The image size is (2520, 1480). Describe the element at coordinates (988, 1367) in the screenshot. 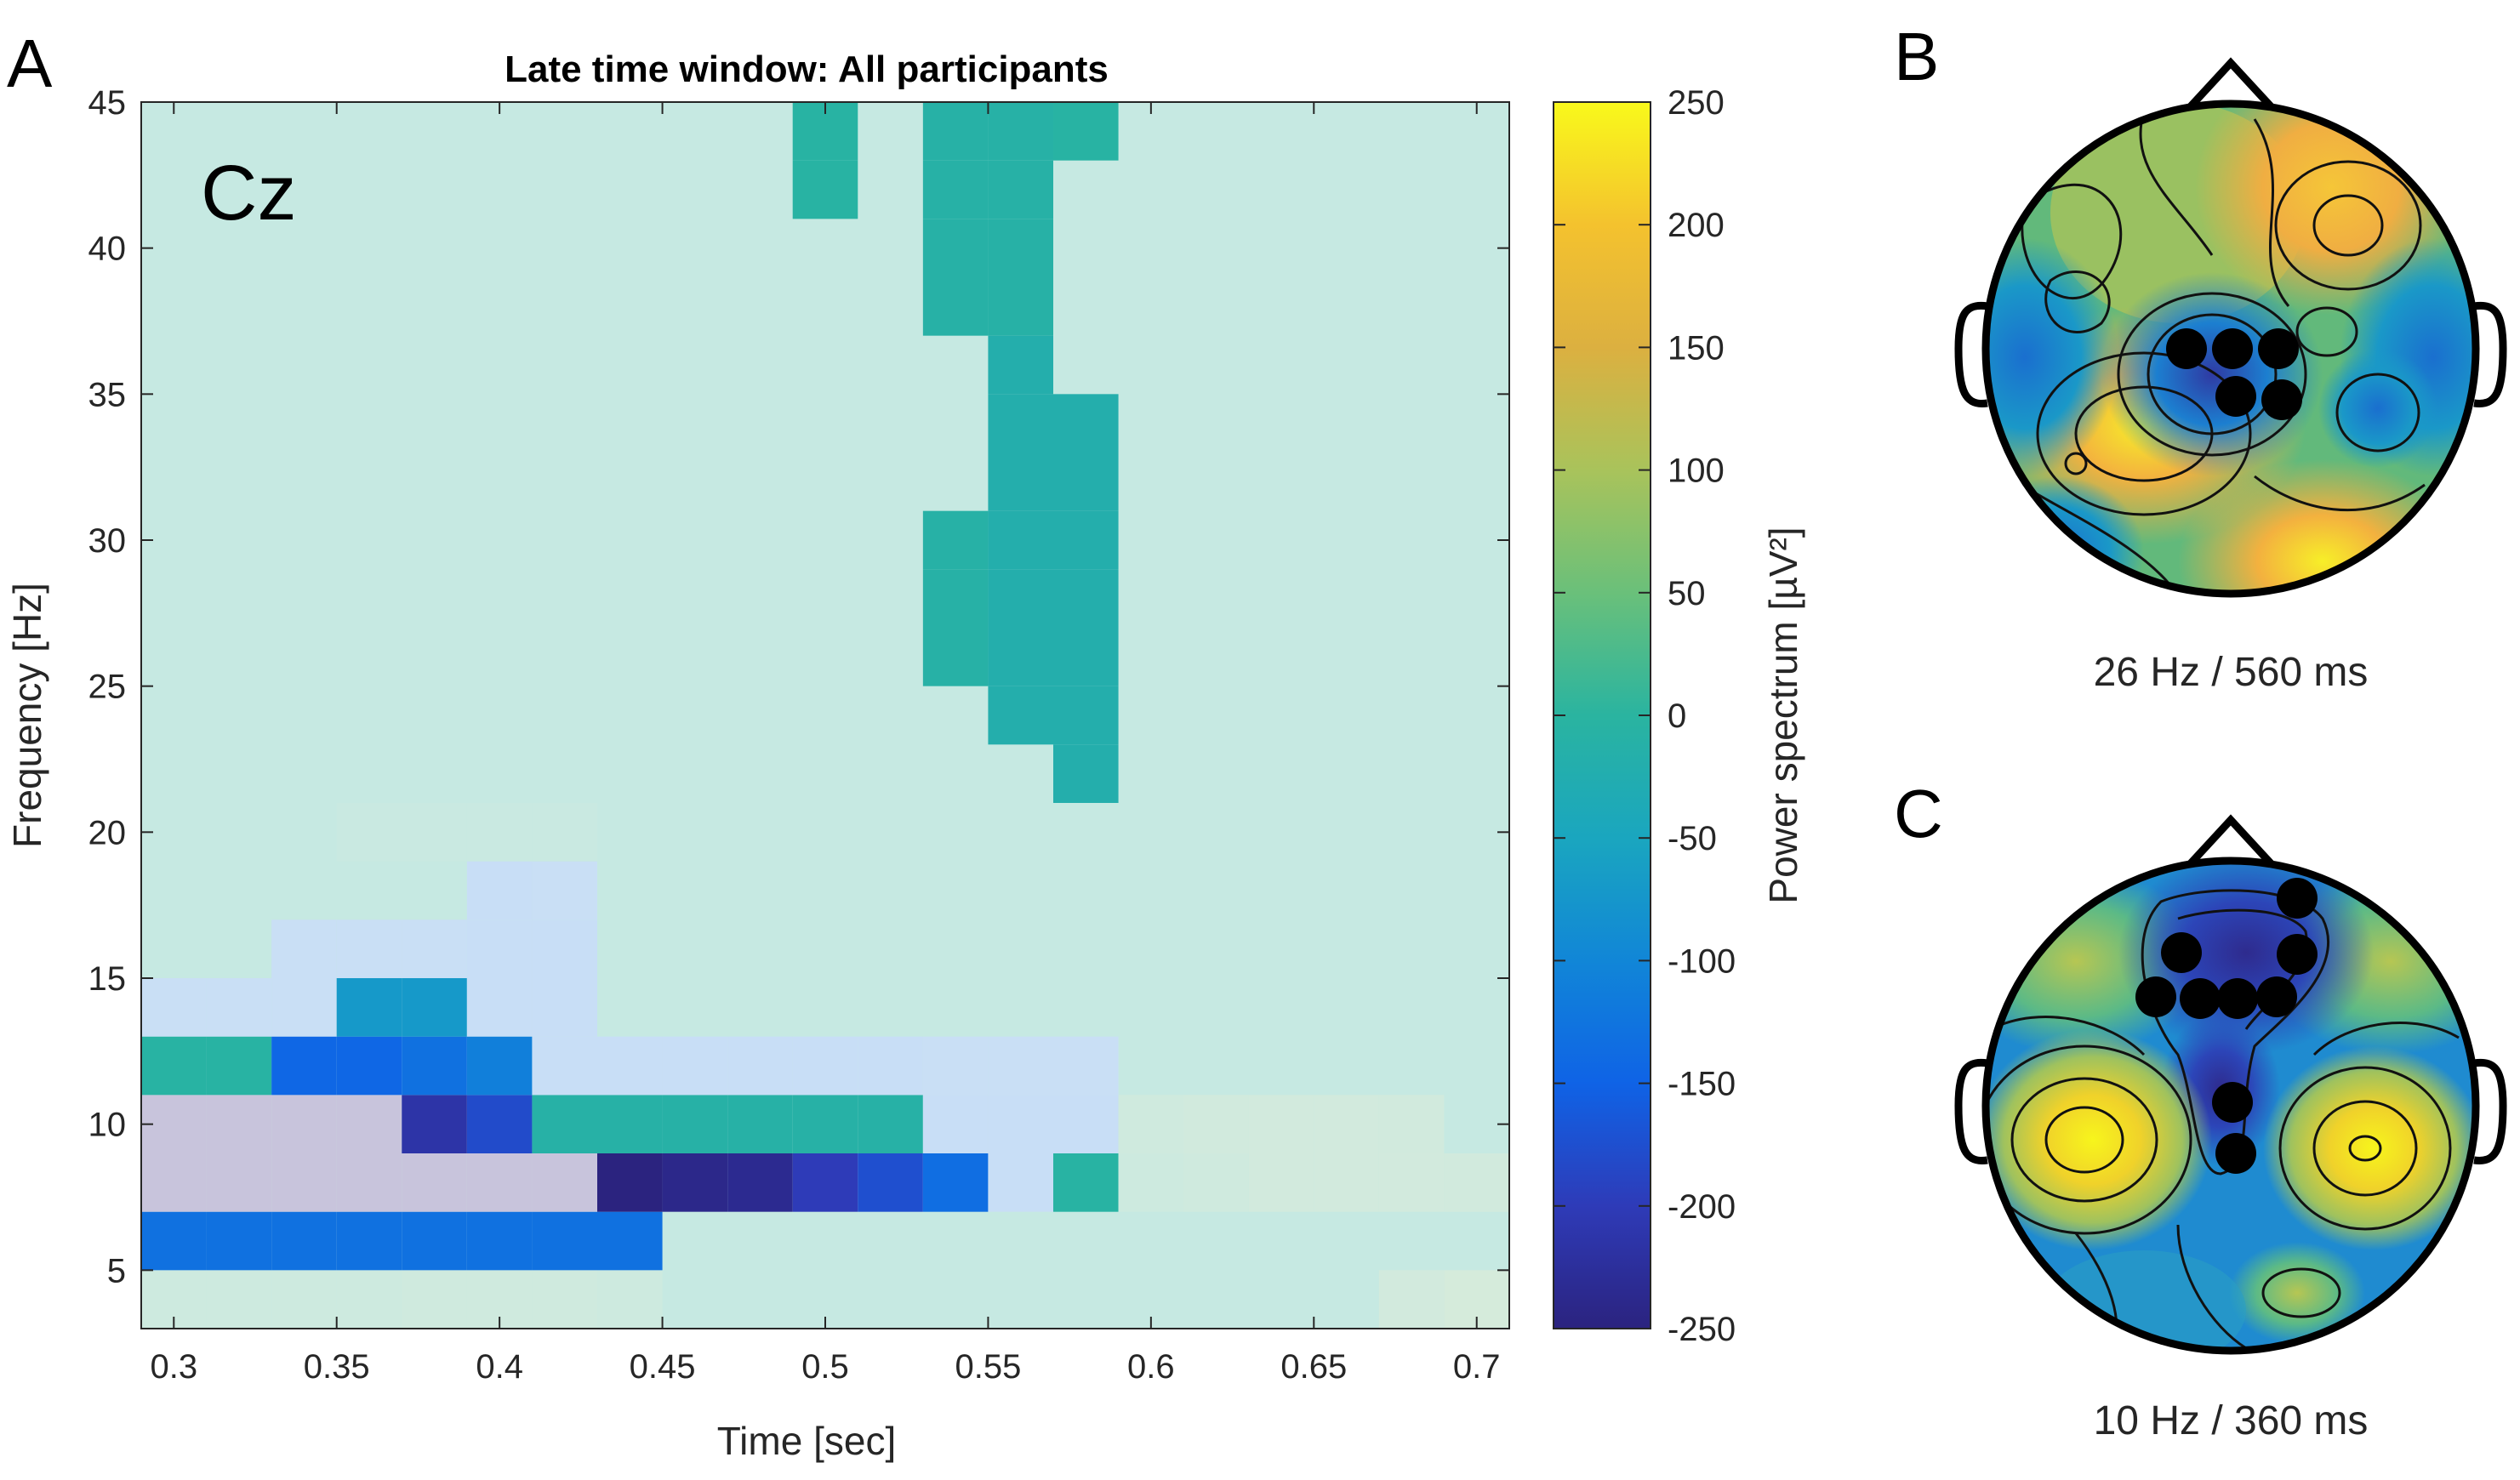

I see `x-tick-label: 0.55` at that location.